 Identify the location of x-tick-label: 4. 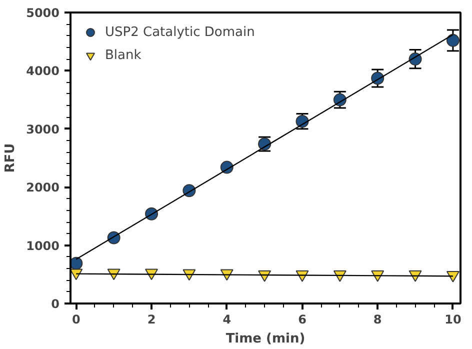
(227, 319).